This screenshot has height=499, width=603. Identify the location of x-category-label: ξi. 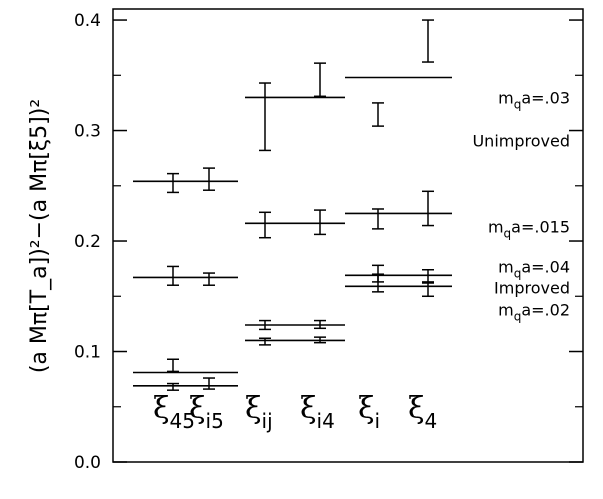
(369, 412).